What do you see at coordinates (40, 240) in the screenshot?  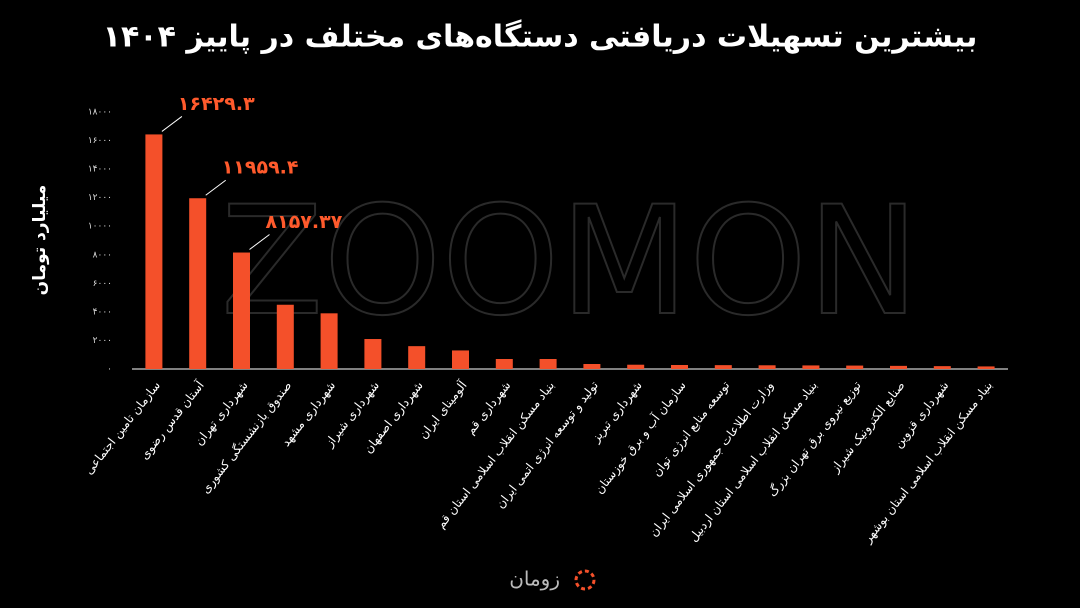 I see `y-axis-label: میلیارد تومان` at bounding box center [40, 240].